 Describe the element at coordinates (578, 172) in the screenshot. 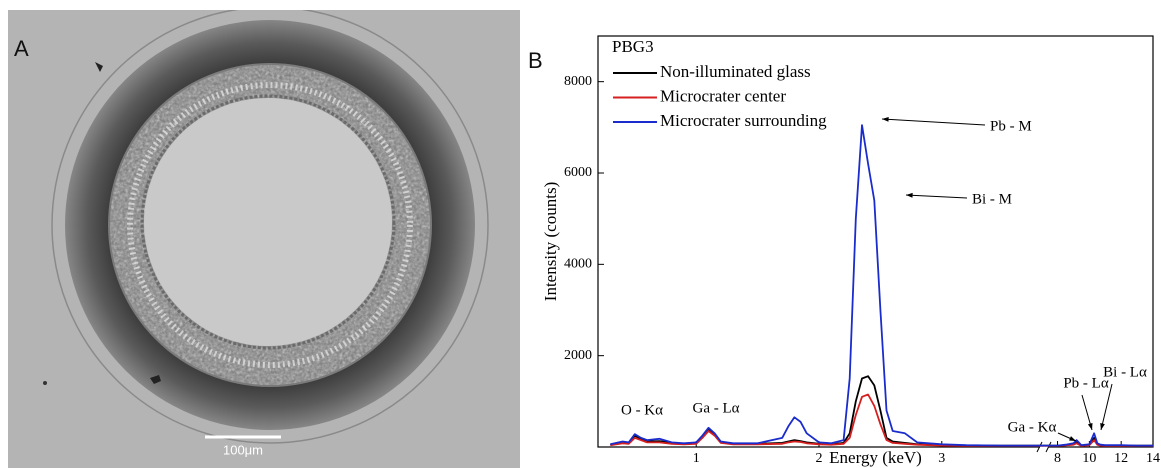

I see `y-tick-label: 6000` at that location.